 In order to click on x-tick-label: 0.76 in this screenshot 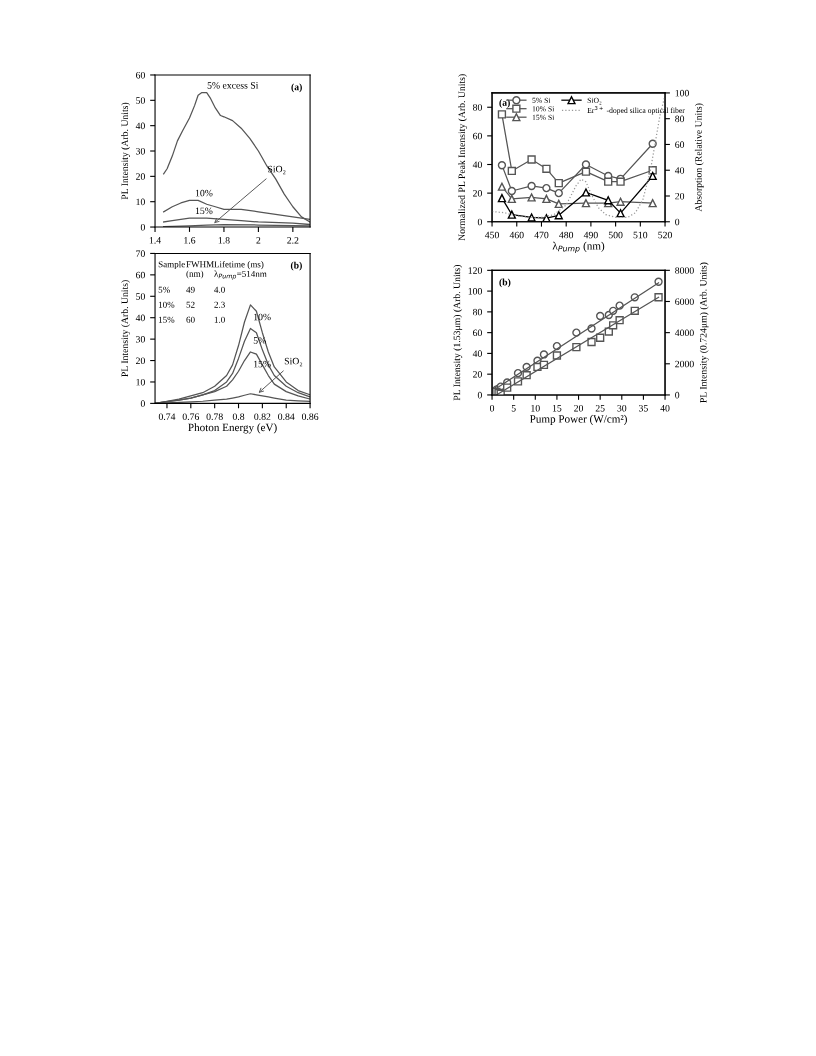, I will do `click(191, 416)`.